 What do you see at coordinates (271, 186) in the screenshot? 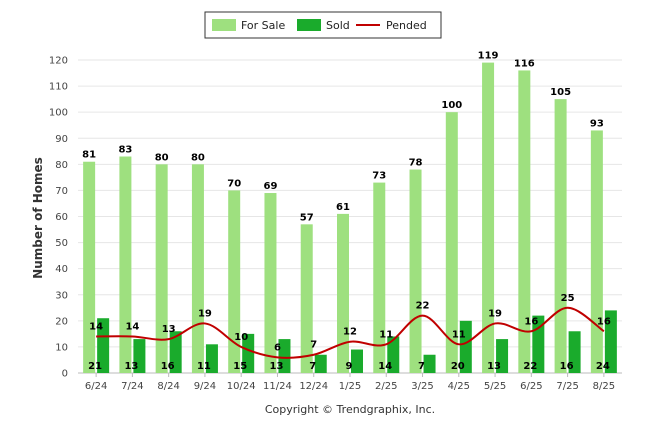
I see `data-label-for-sale: 69` at bounding box center [271, 186].